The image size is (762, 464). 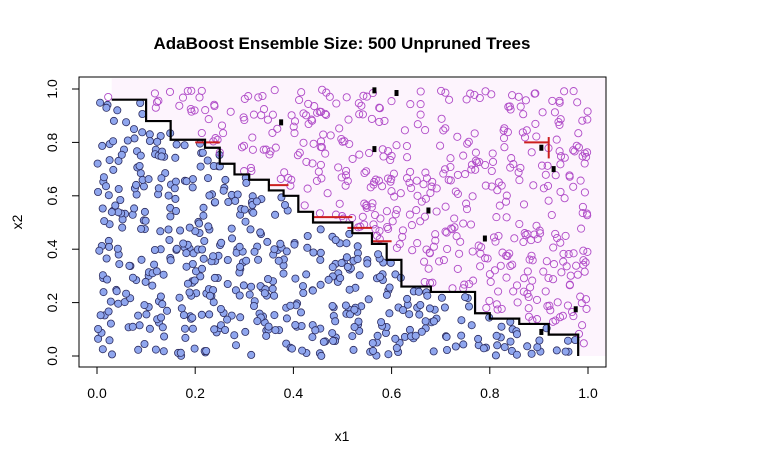 What do you see at coordinates (490, 393) in the screenshot?
I see `x-tick-label: 0.8` at bounding box center [490, 393].